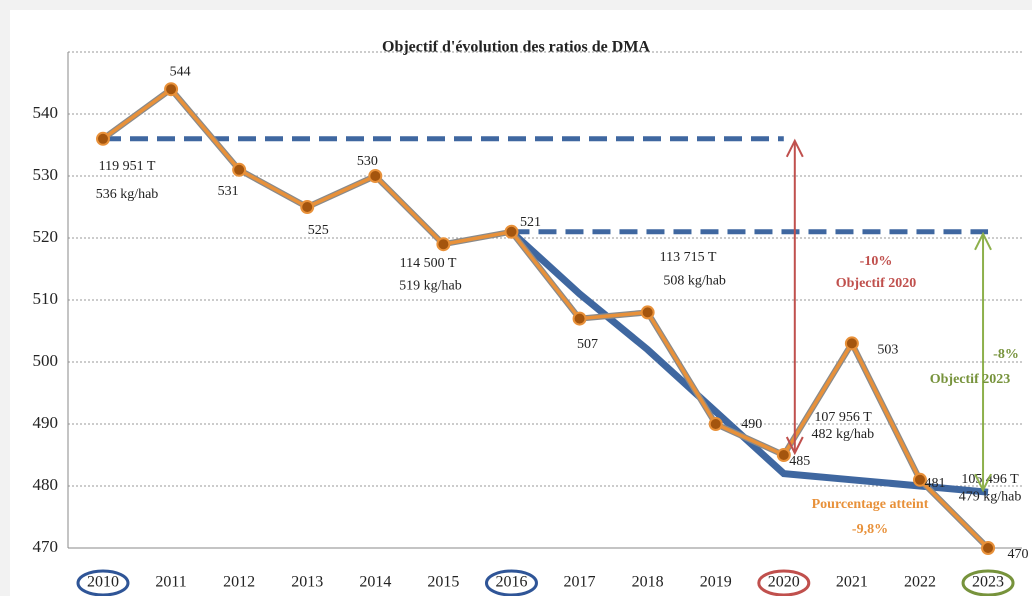 The height and width of the screenshot is (596, 1032). Describe the element at coordinates (1018, 554) in the screenshot. I see `data-label: 470` at that location.